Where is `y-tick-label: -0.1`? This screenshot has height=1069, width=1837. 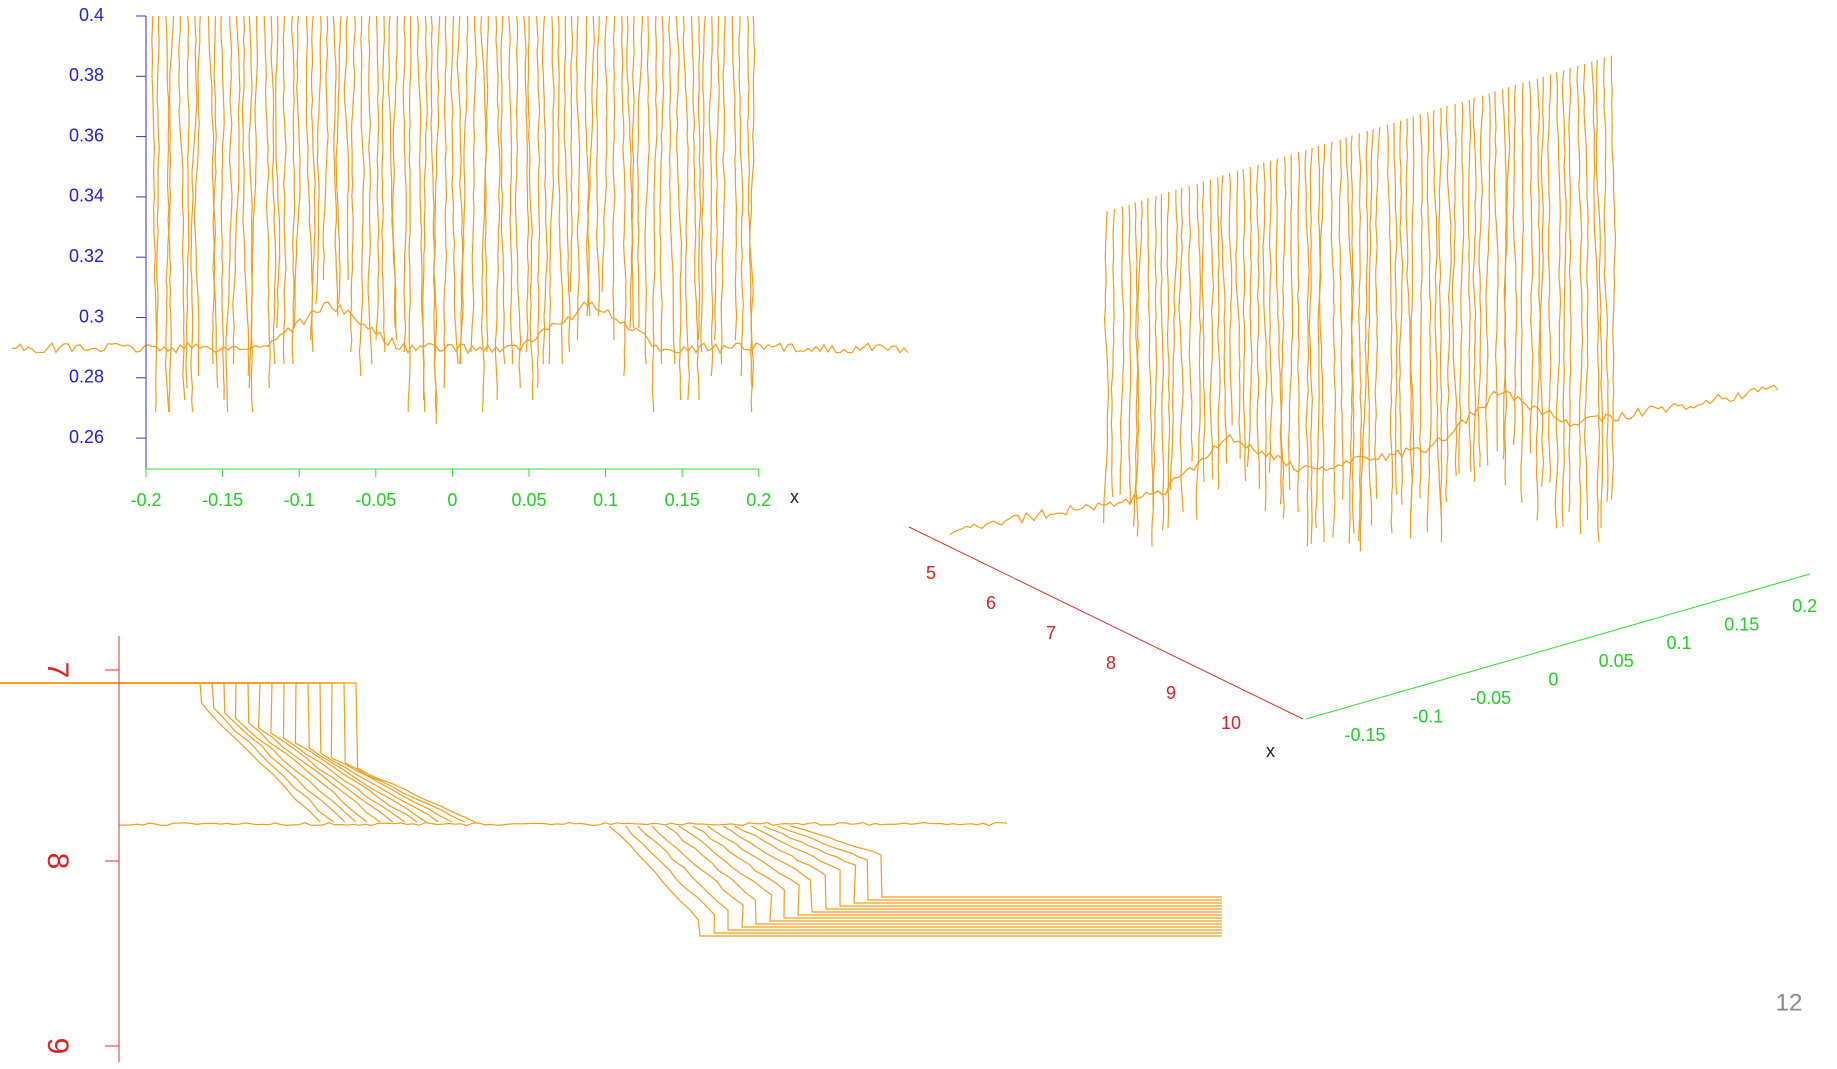 y-tick-label: -0.1 is located at coordinates (1427, 716).